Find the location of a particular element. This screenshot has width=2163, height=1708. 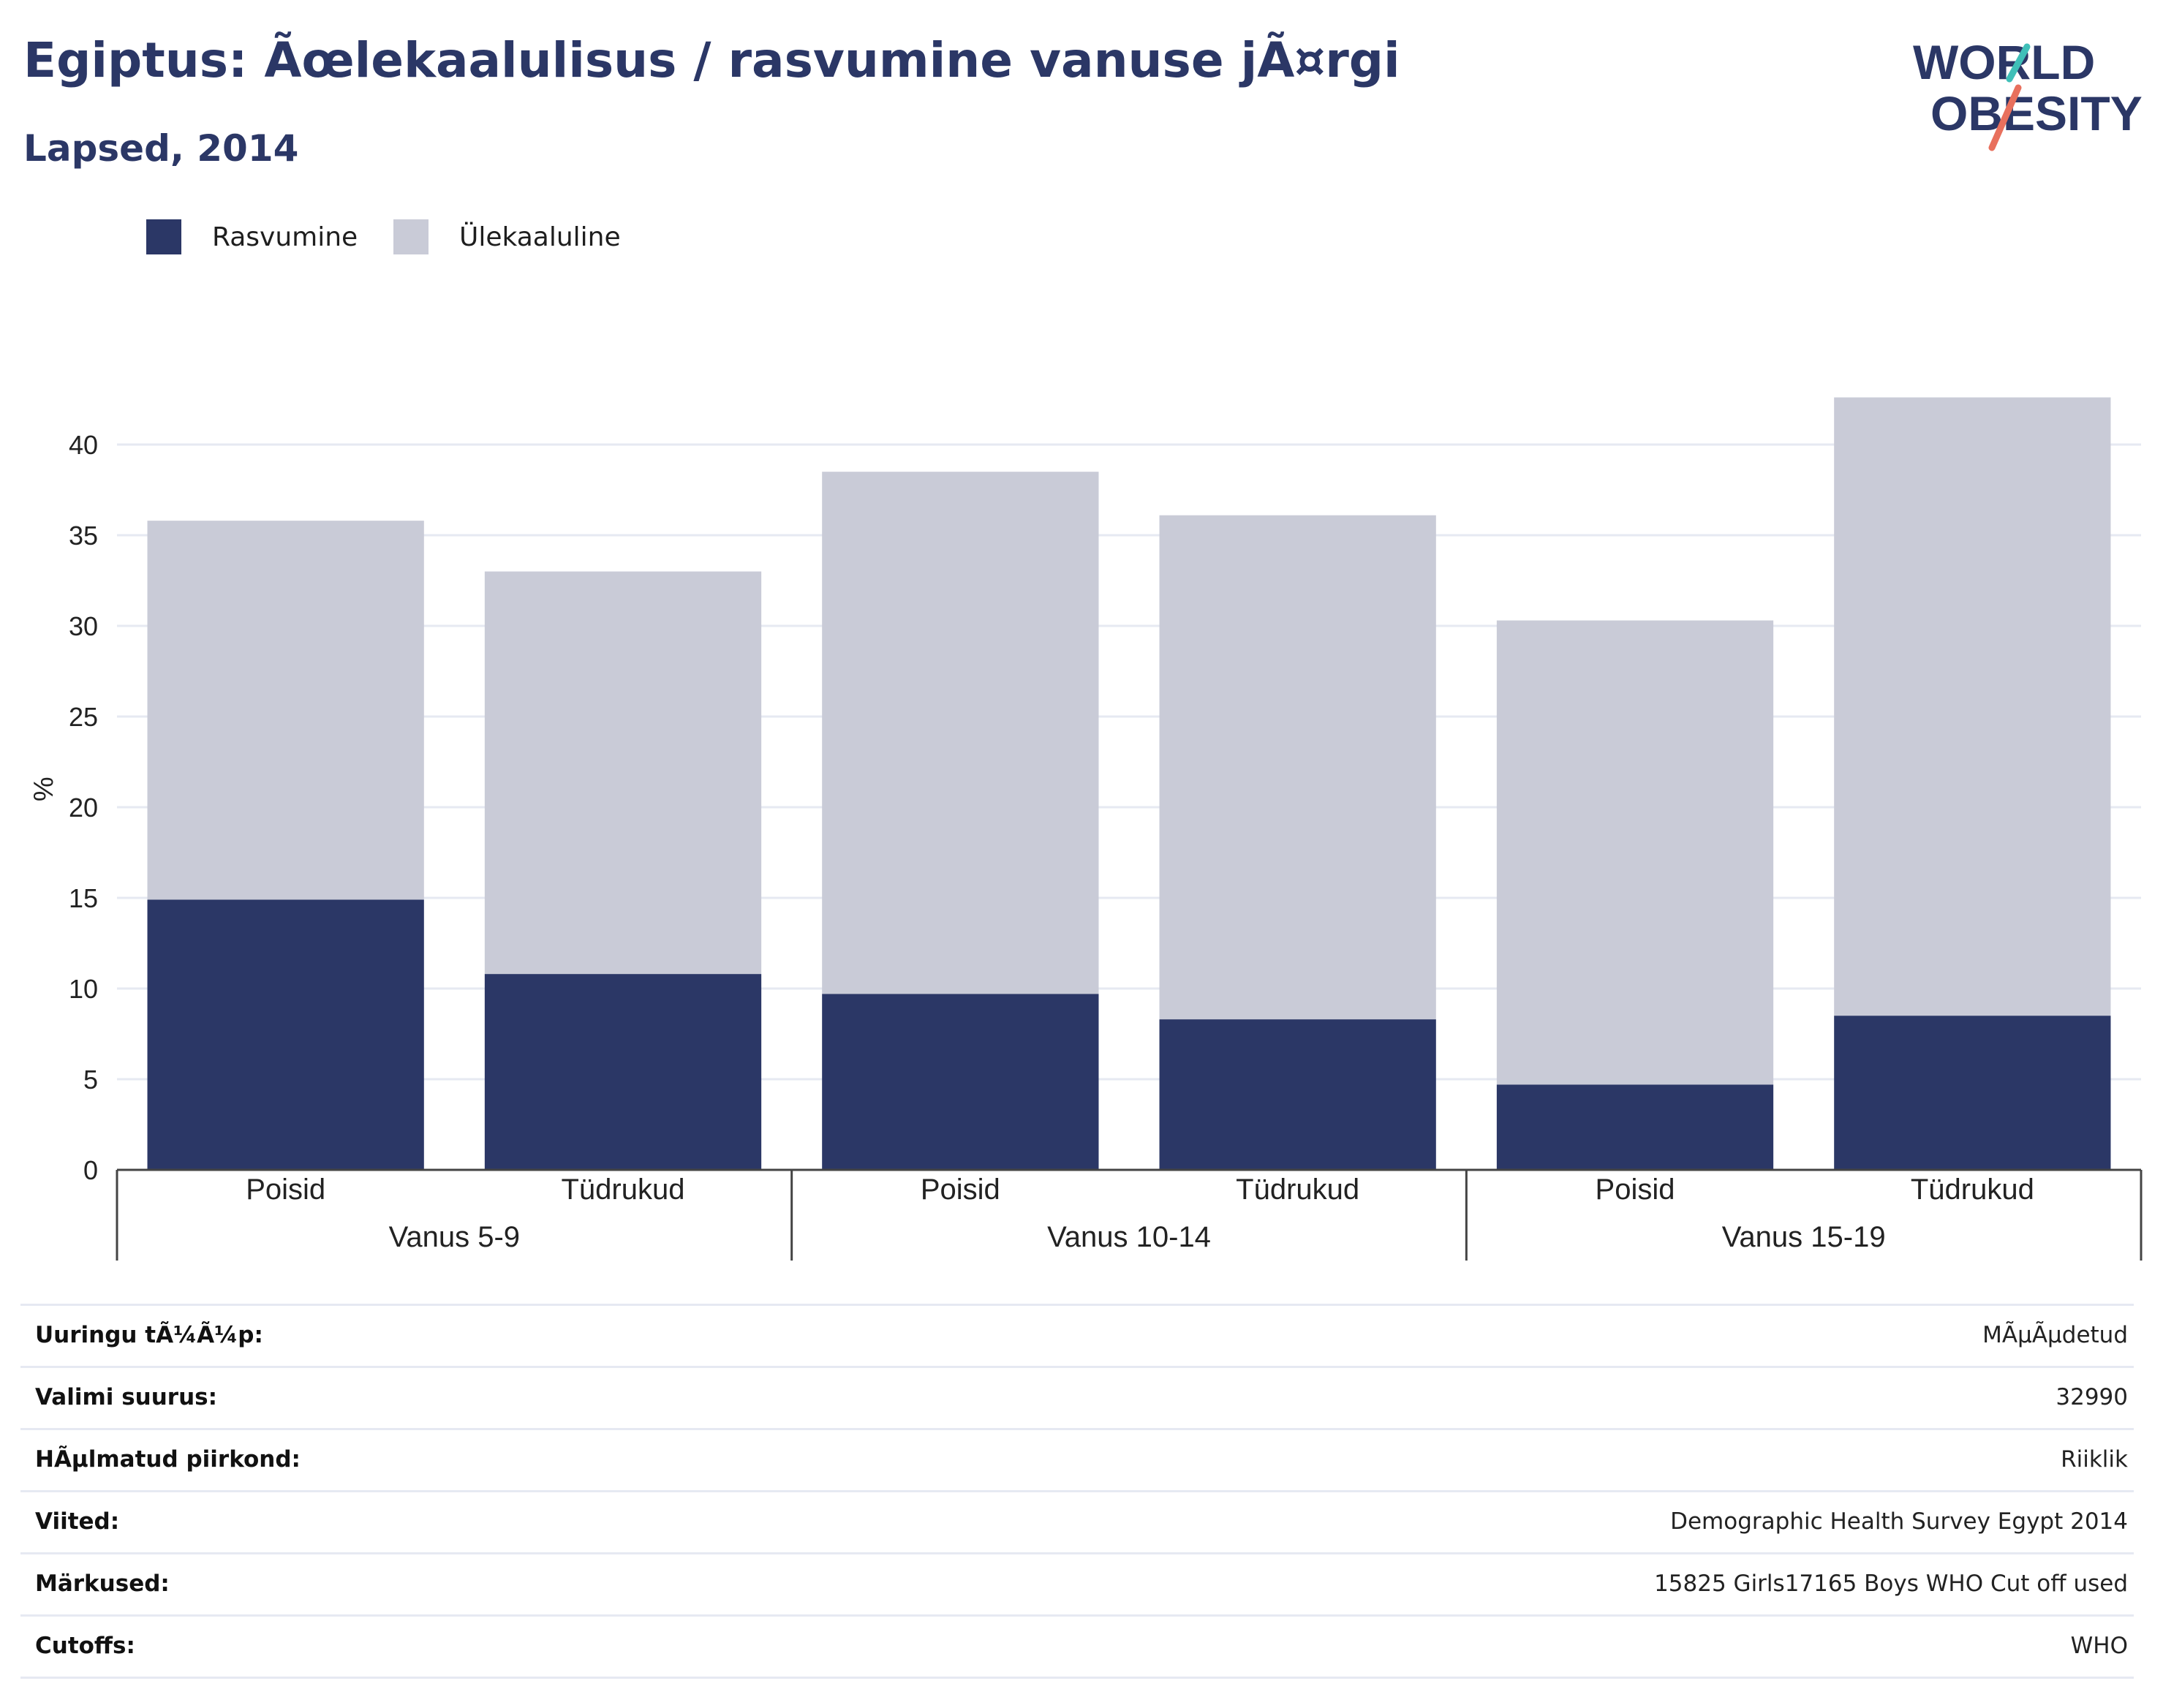

y-tick-label: 40 is located at coordinates (84, 445).